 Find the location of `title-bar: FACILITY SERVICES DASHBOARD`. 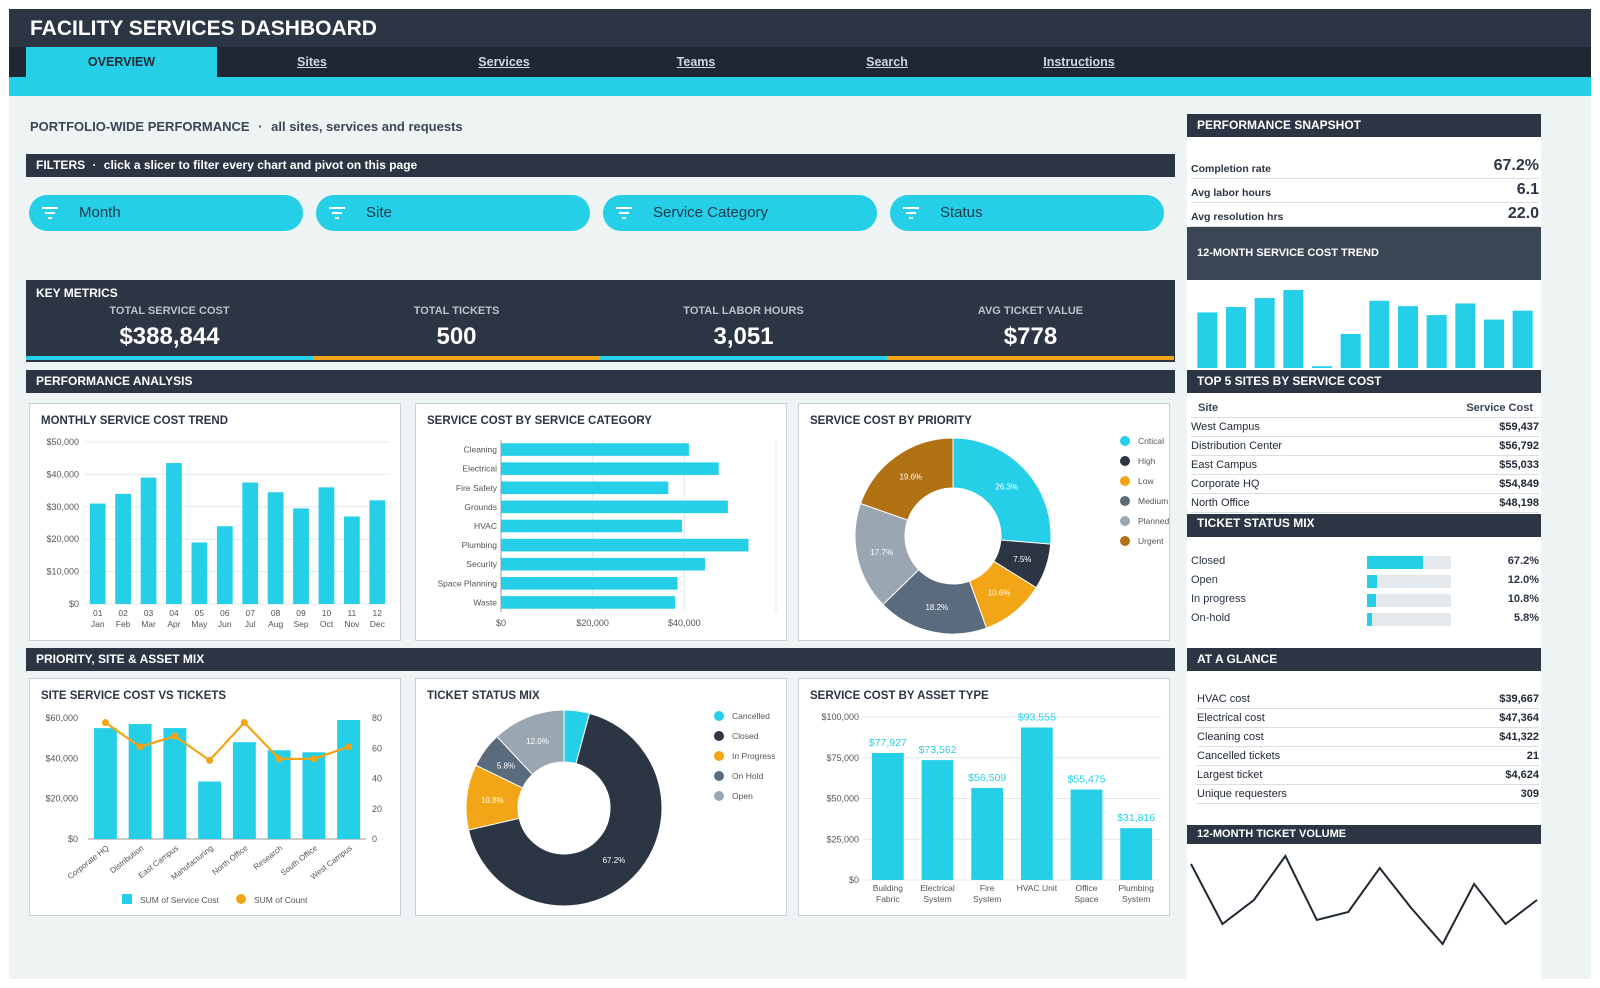

title-bar: FACILITY SERVICES DASHBOARD is located at coordinates (800, 28).